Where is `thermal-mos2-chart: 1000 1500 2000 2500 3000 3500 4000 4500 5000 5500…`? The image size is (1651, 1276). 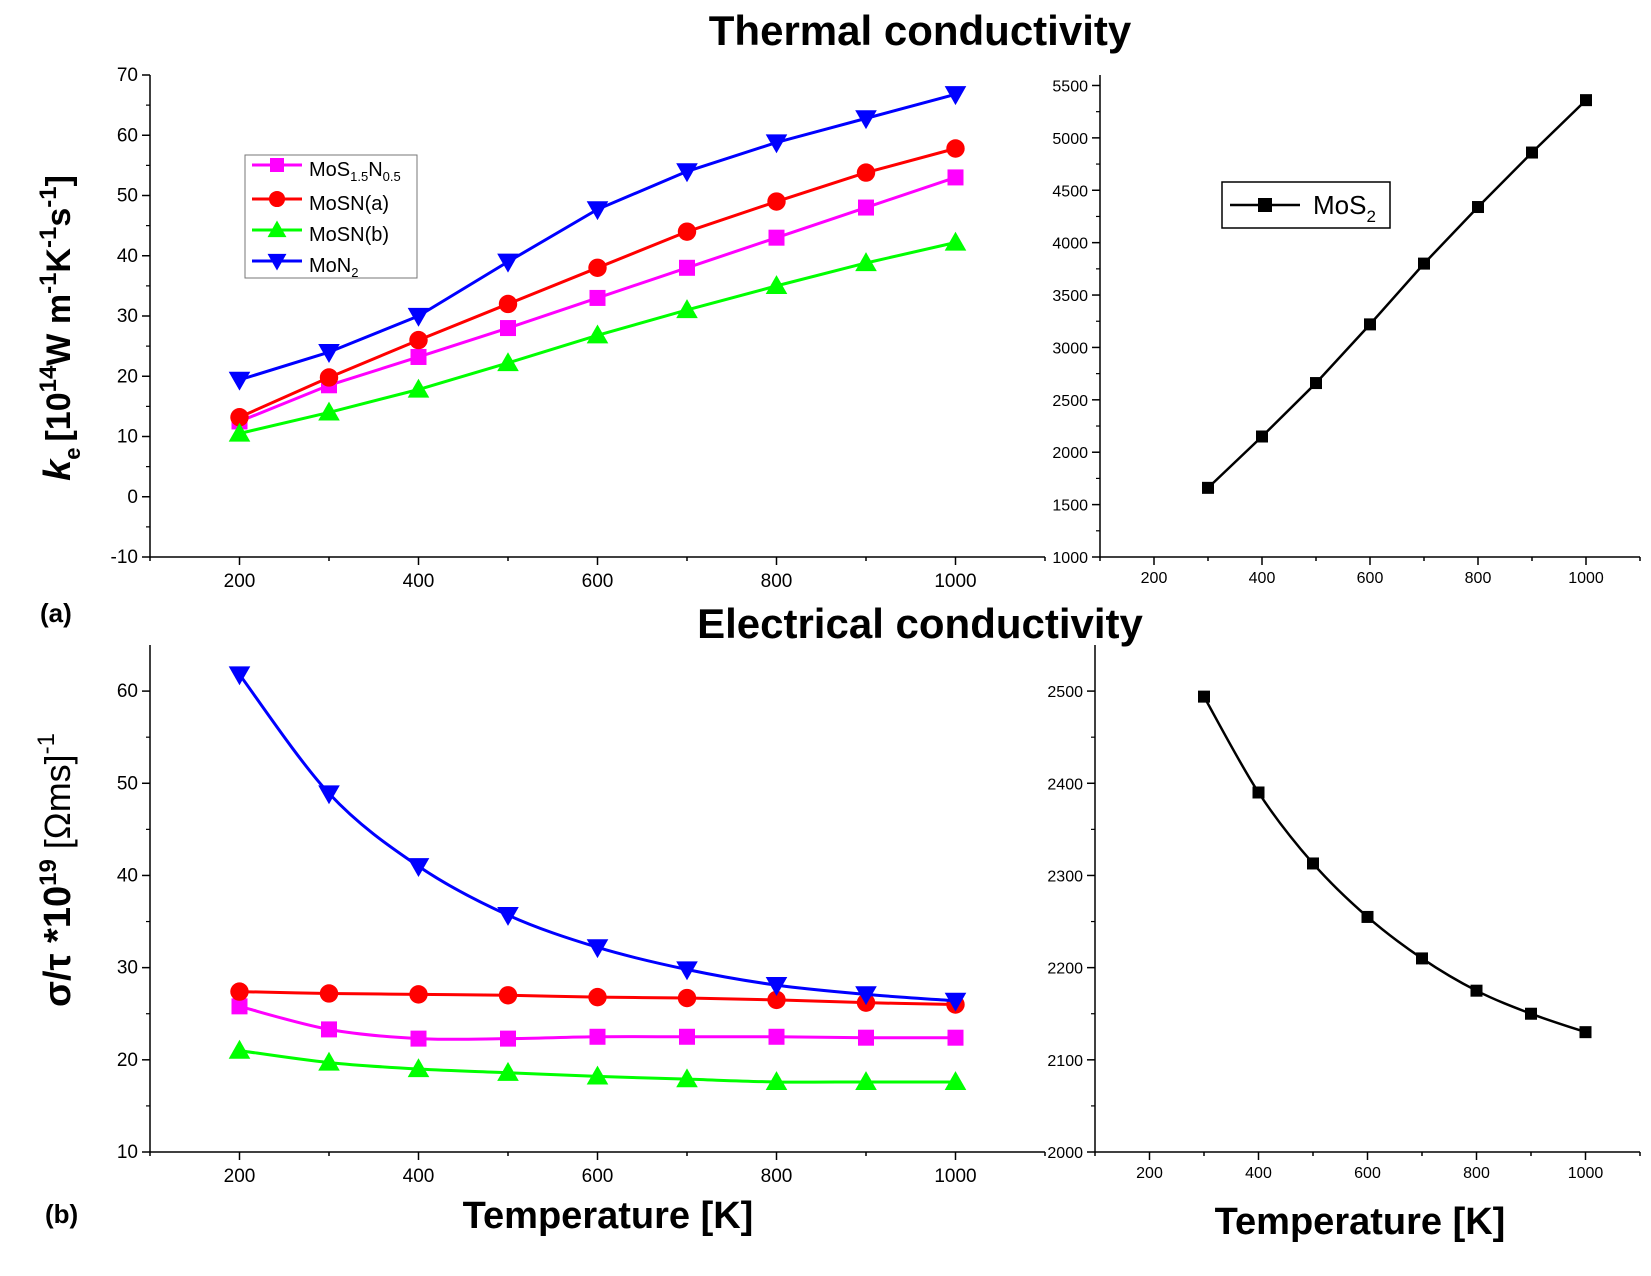 thermal-mos2-chart: 1000 1500 2000 2500 3000 3500 4000 4500 5000 5500… is located at coordinates (1346, 331).